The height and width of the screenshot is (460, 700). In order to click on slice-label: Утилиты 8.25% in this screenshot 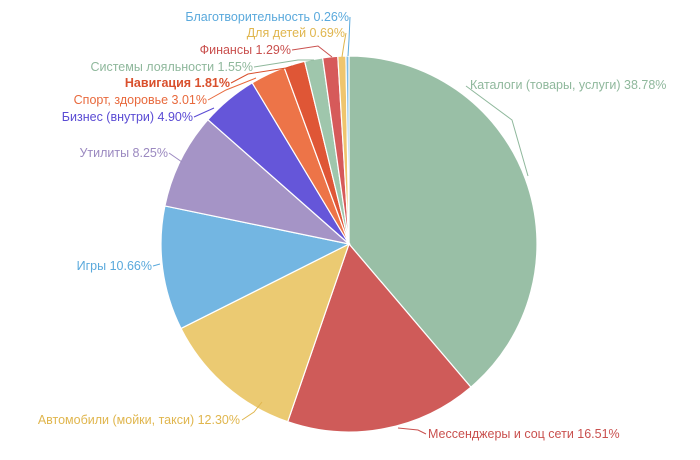, I will do `click(123, 153)`.